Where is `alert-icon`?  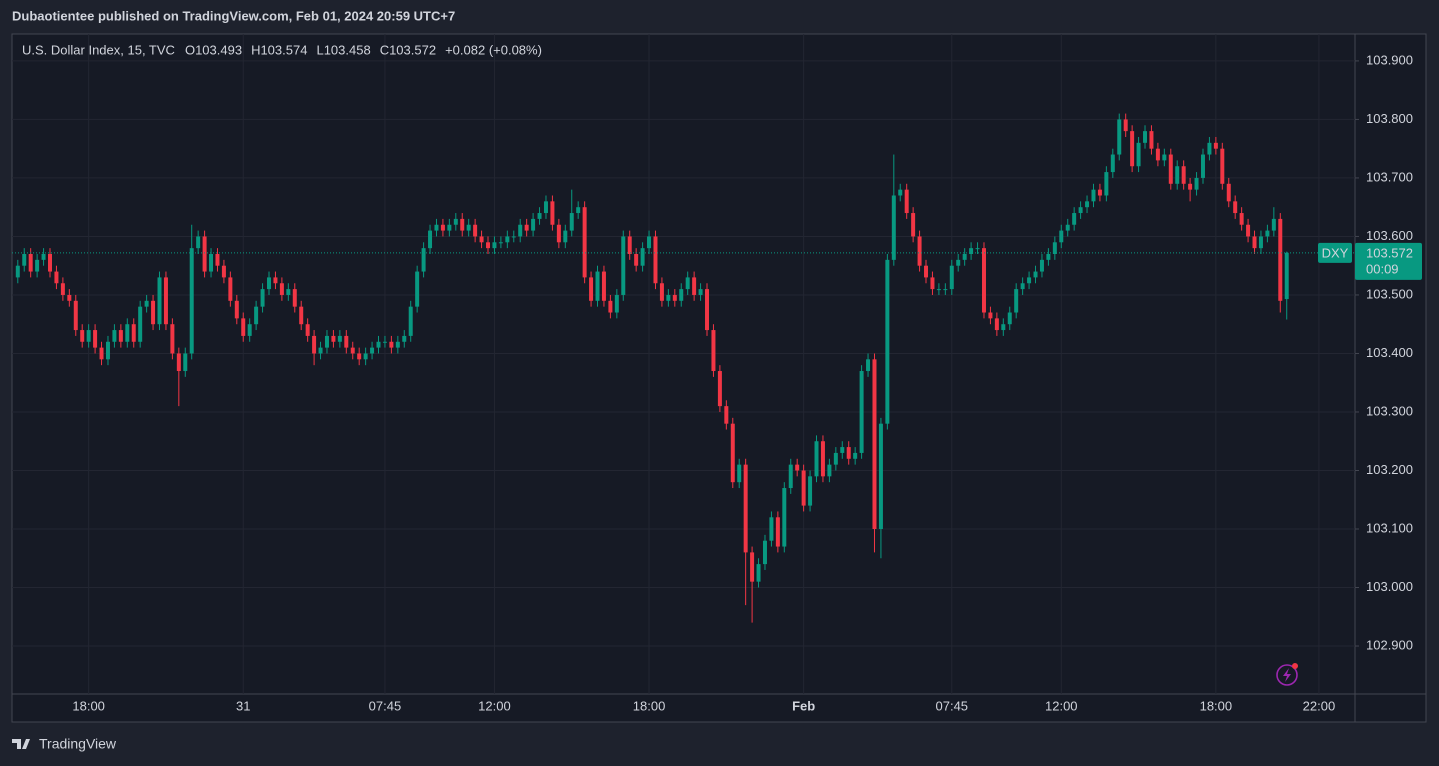 alert-icon is located at coordinates (1287, 674).